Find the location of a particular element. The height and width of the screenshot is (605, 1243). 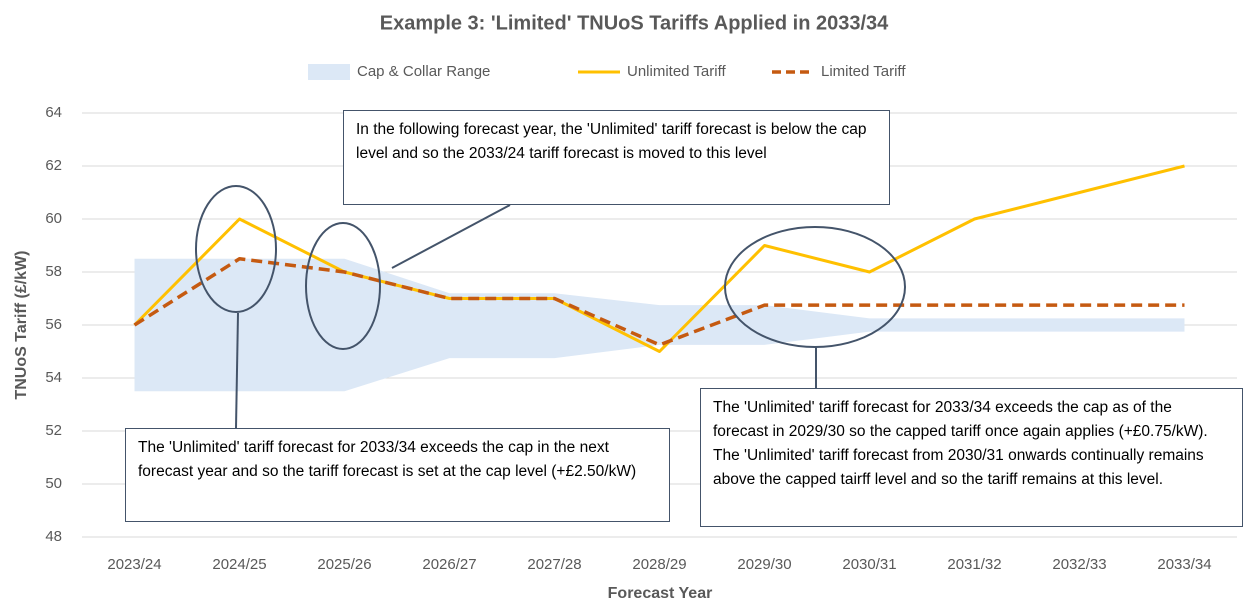

x-tick-label: 2027/28 is located at coordinates (554, 564).